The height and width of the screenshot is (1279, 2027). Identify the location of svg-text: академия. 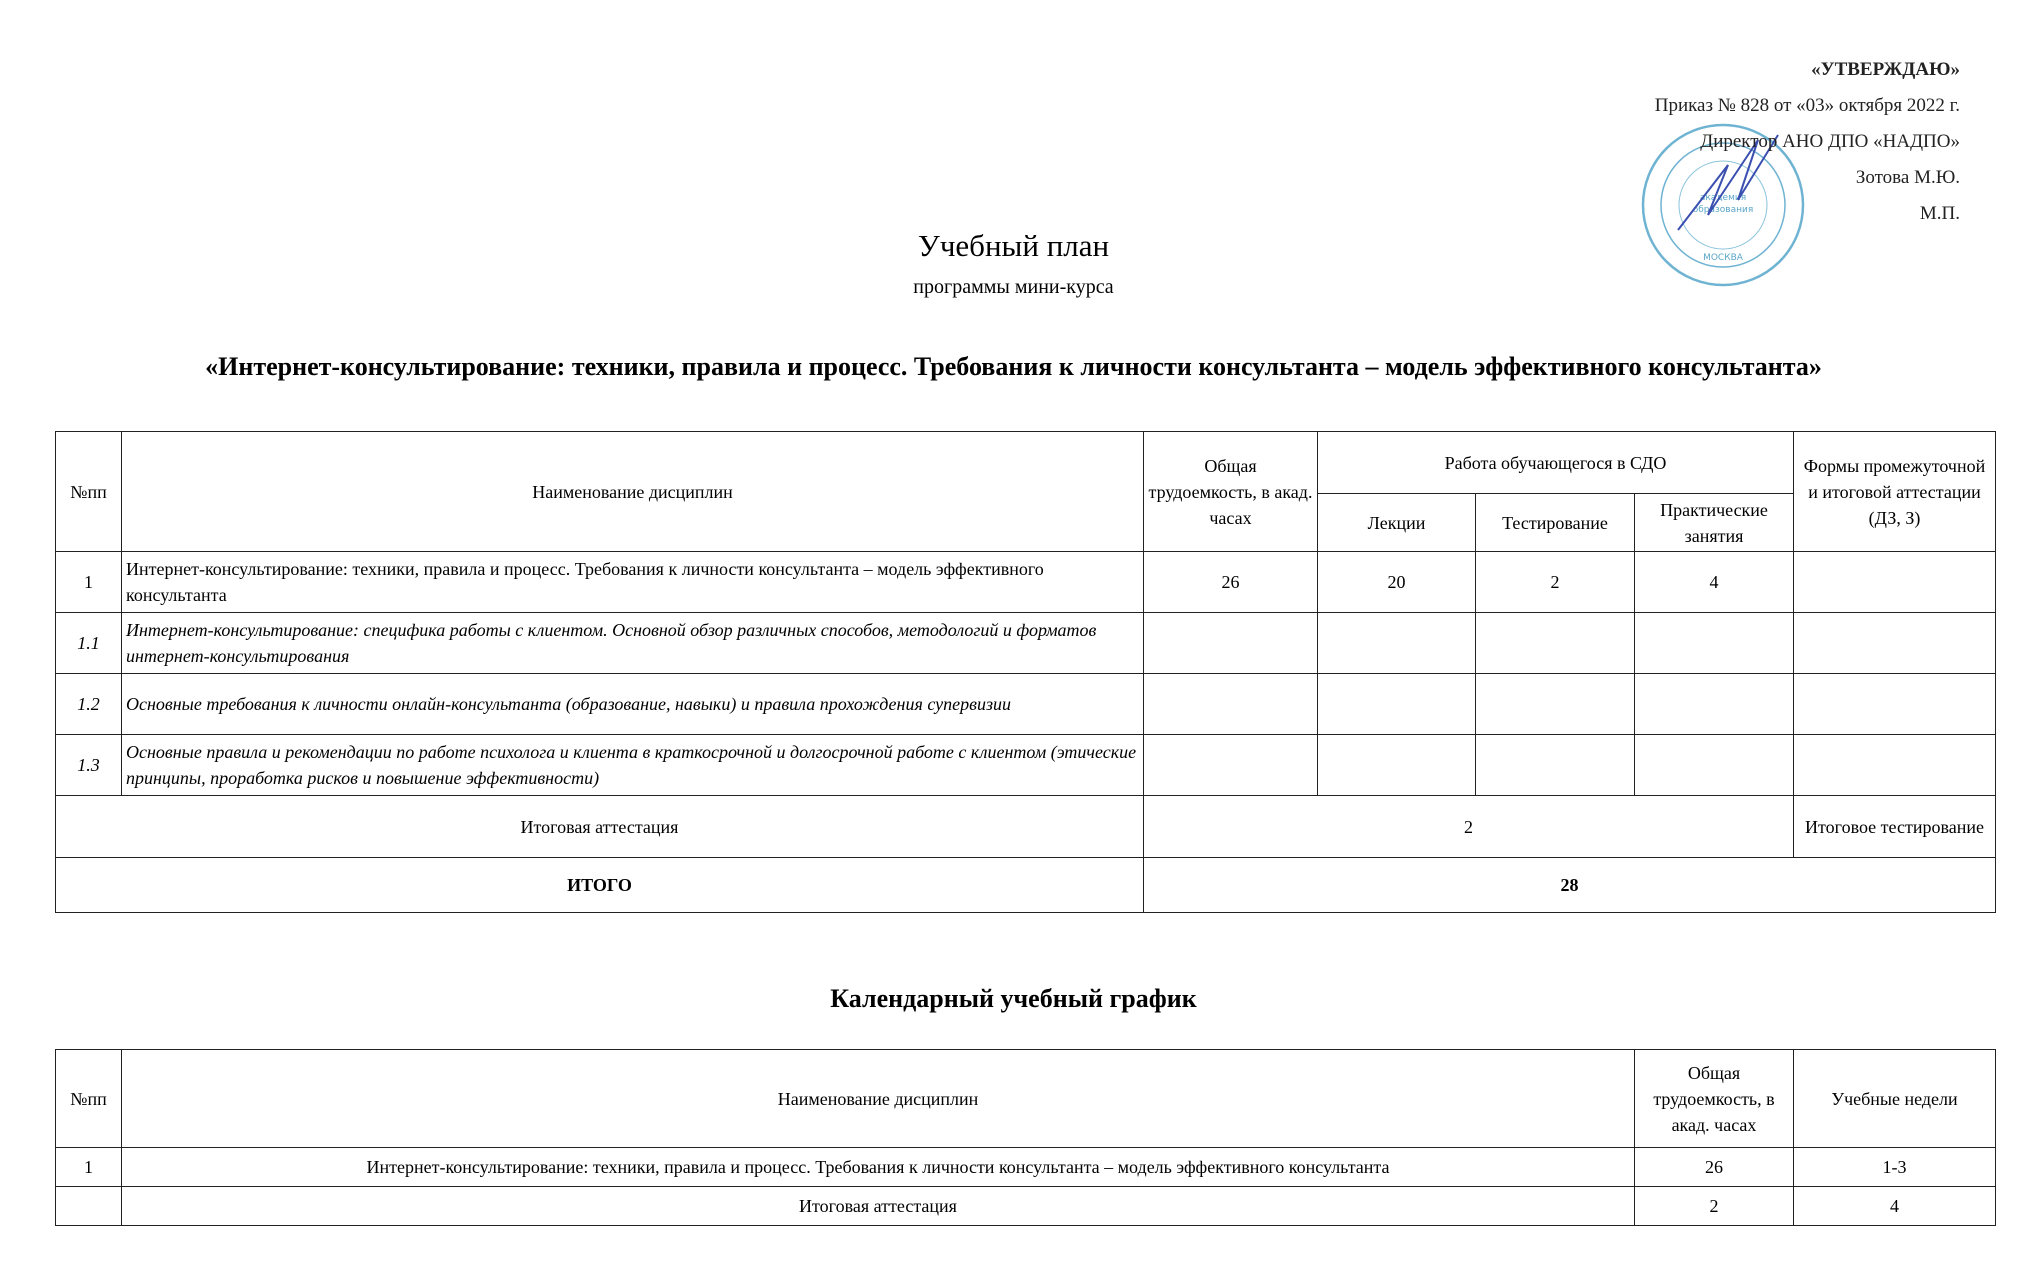
(1723, 198).